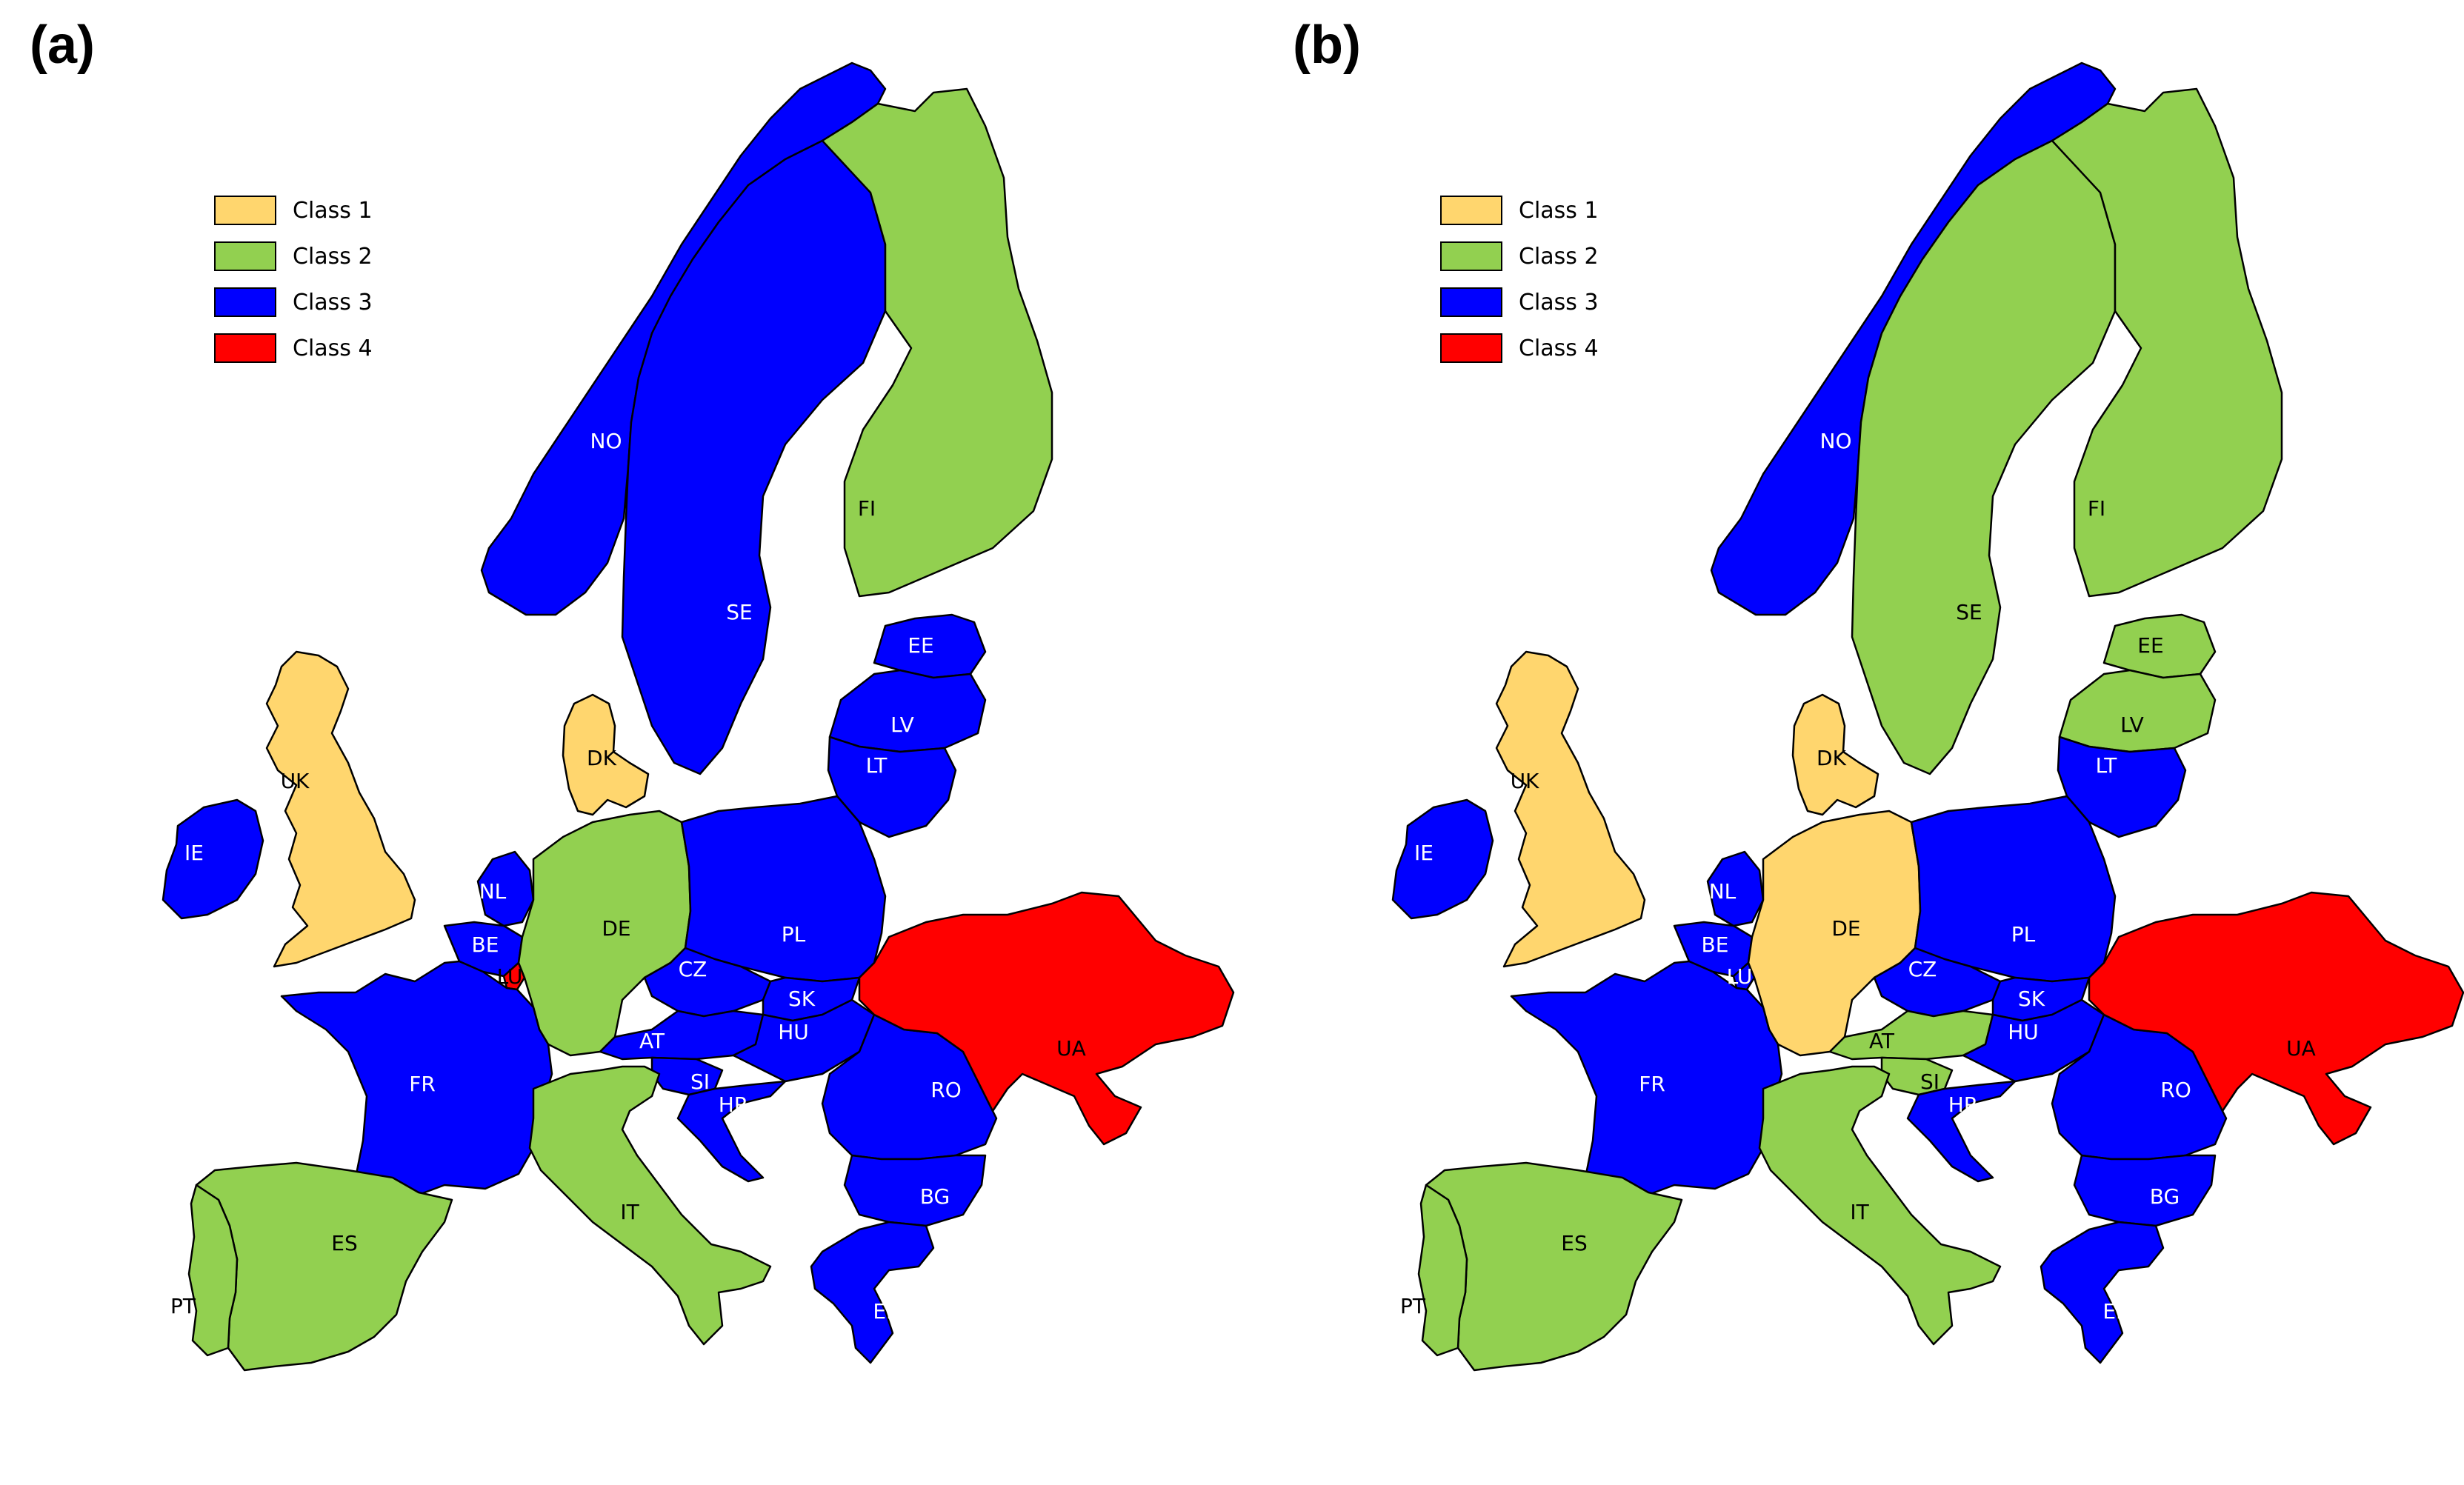 This screenshot has height=1485, width=2464. Describe the element at coordinates (794, 934) in the screenshot. I see `country-code-pl: PL` at that location.